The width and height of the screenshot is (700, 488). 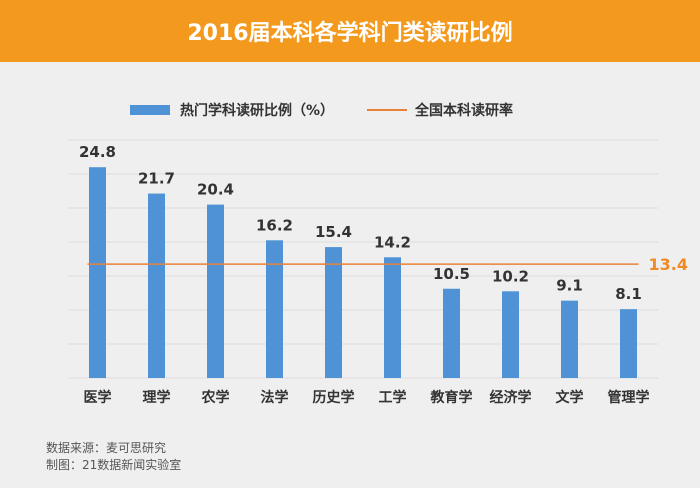 I want to click on category-label: 经济学, so click(x=511, y=397).